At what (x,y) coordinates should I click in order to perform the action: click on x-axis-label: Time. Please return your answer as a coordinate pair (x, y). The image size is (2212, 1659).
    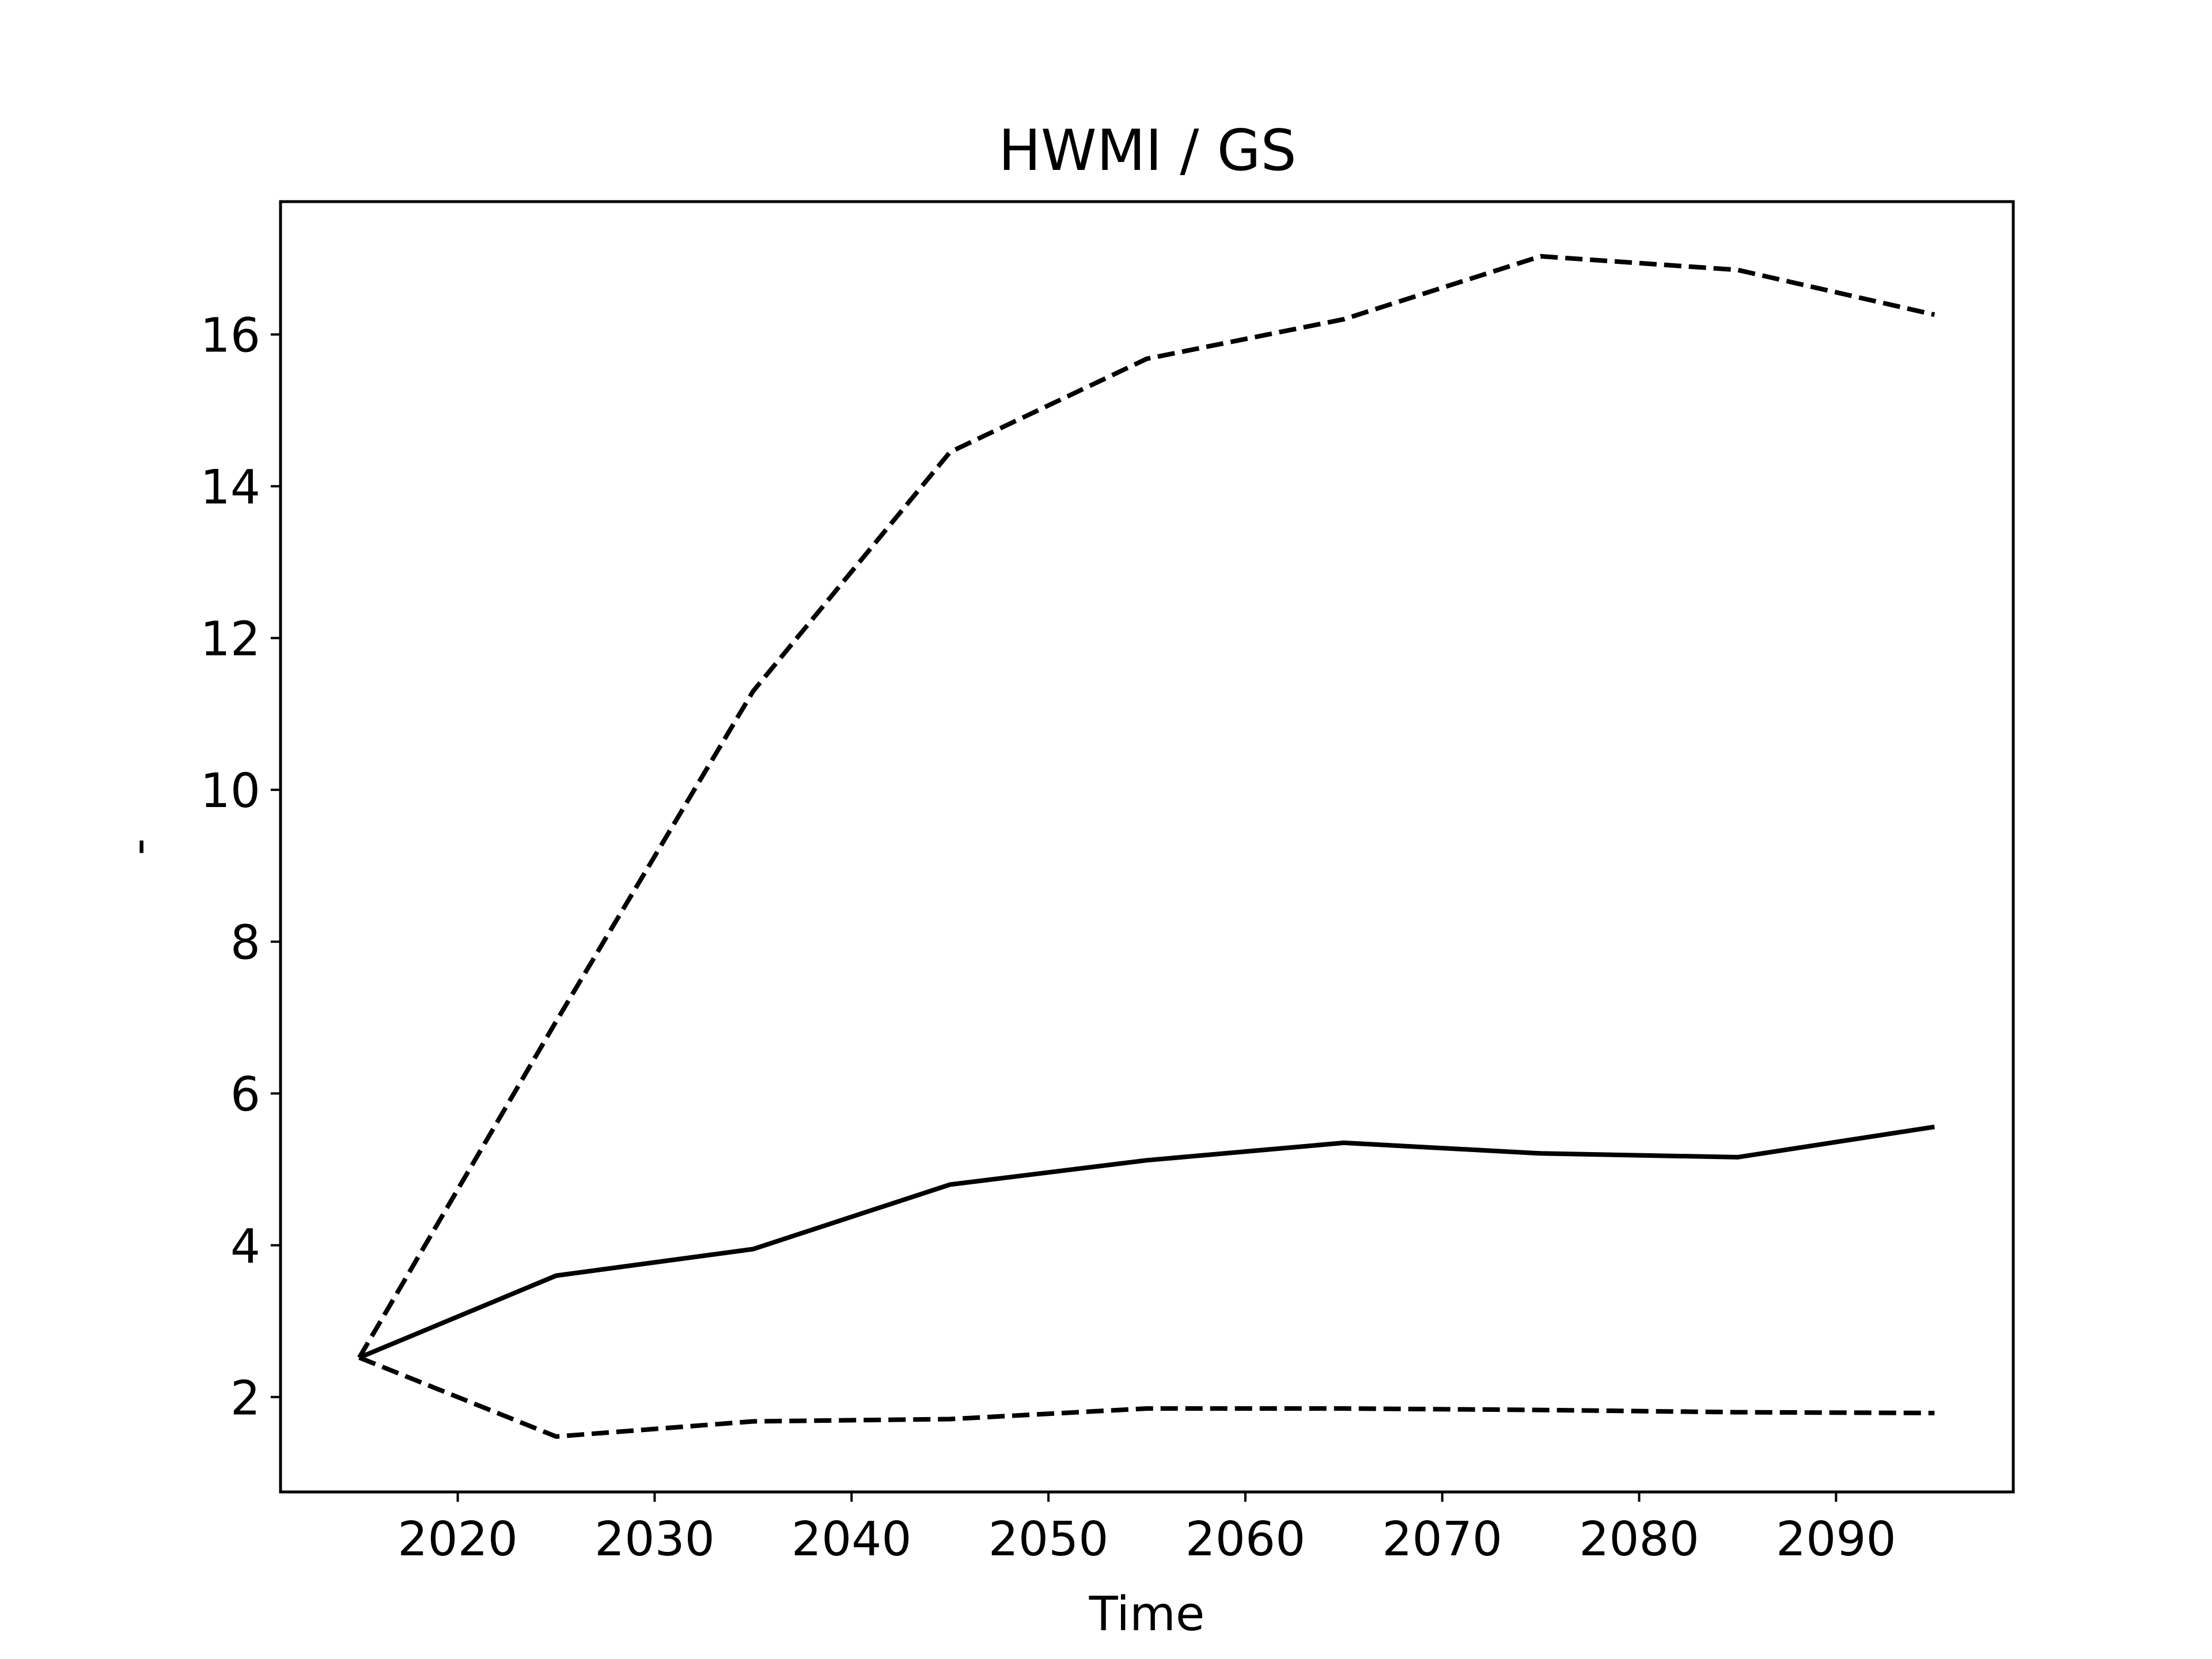
    Looking at the image, I should click on (1147, 1614).